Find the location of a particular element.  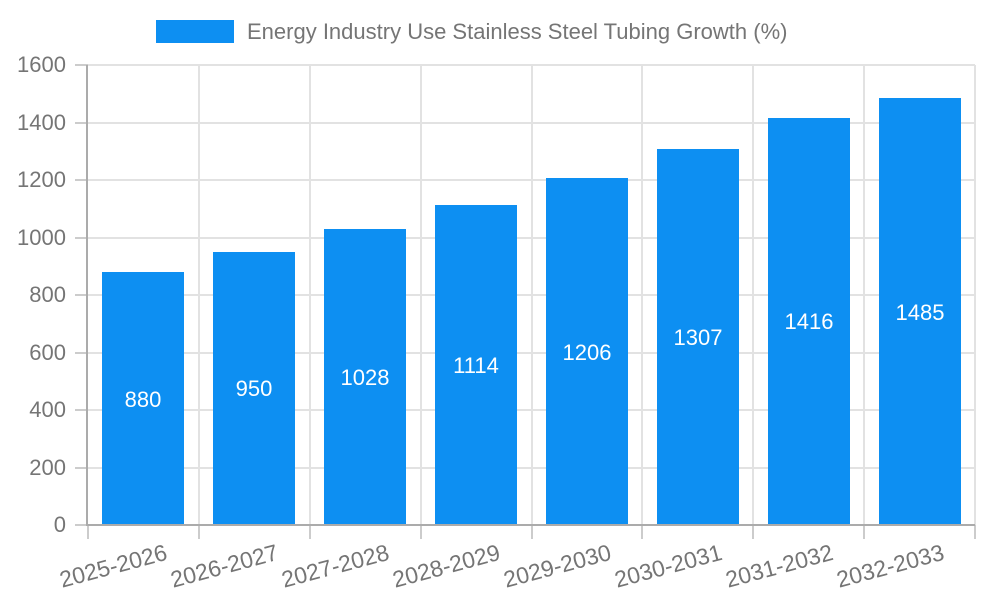

y-axis-label: 0 is located at coordinates (59, 524).